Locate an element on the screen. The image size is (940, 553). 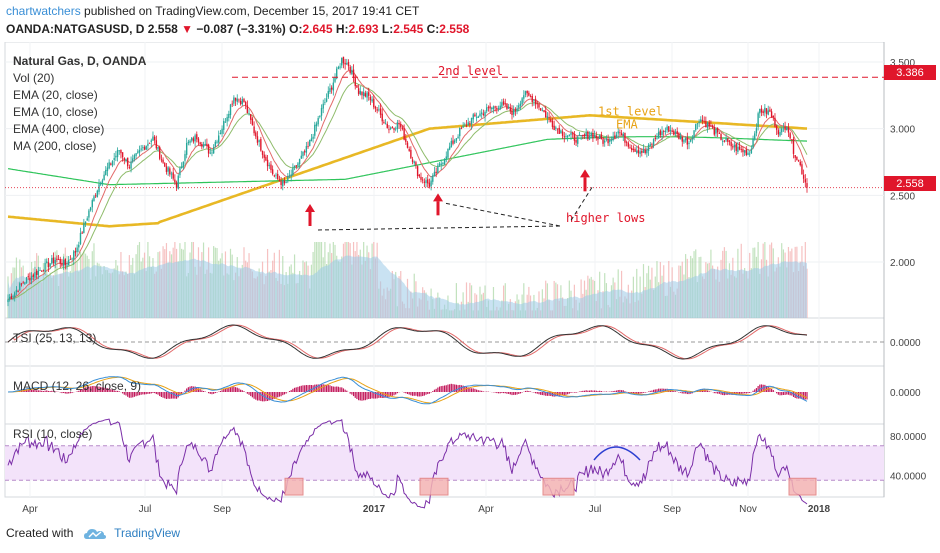
rsi-oversold-highlight is located at coordinates (434, 486).